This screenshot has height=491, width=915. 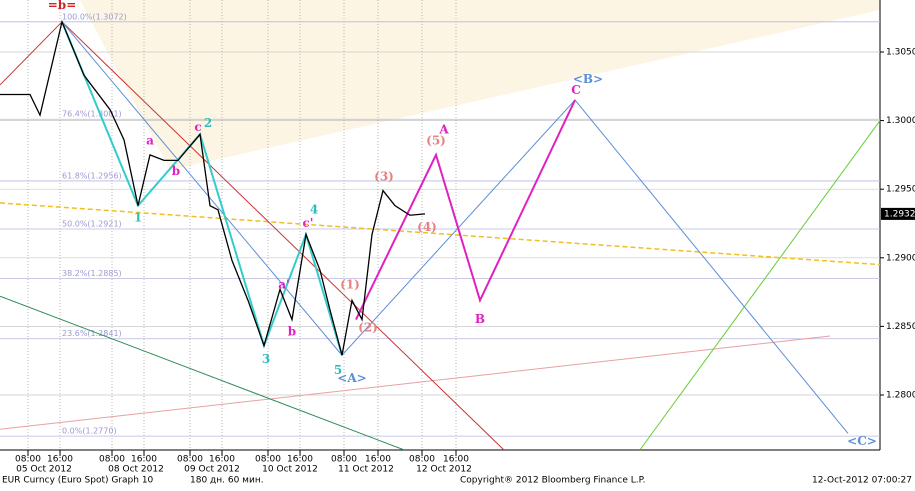 I want to click on last-price-box, so click(x=898, y=213).